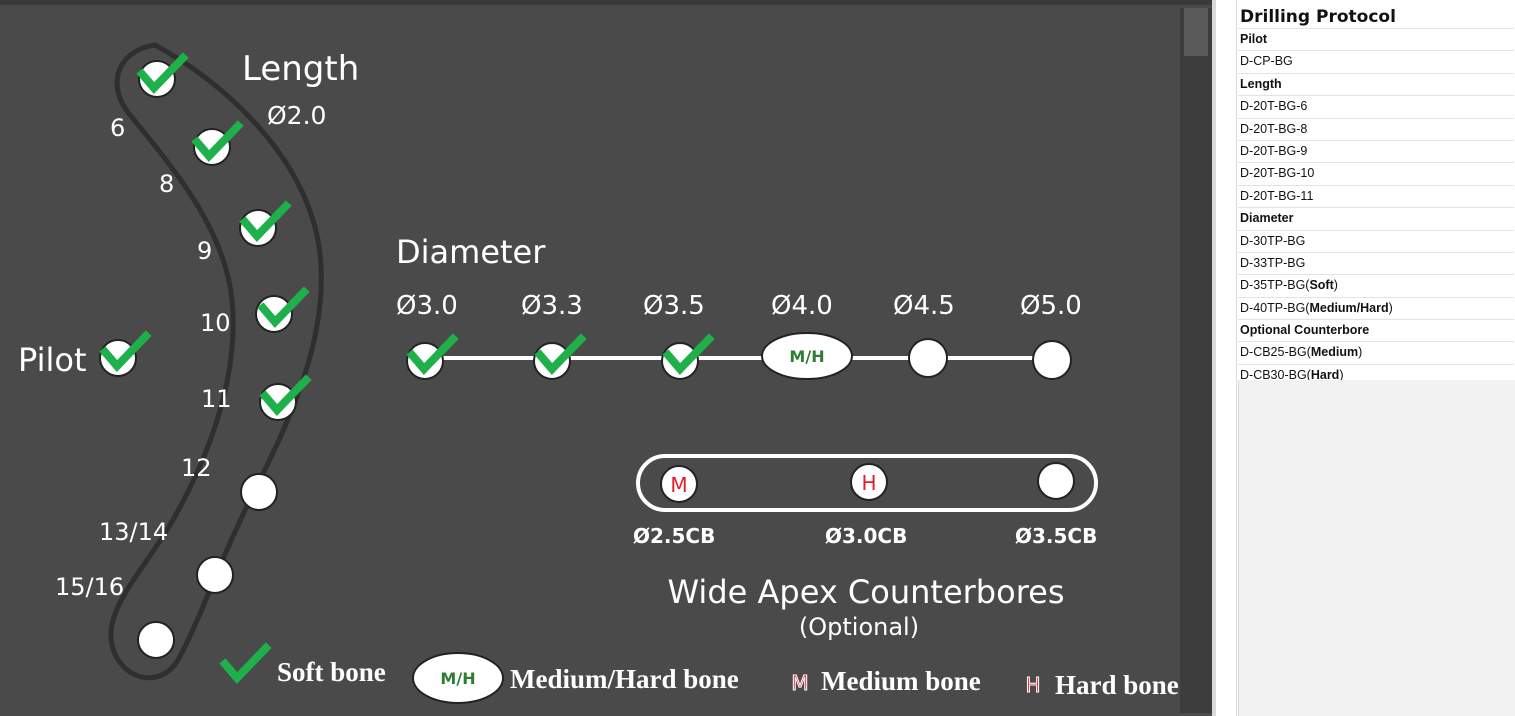 Image resolution: width=1515 pixels, height=716 pixels. What do you see at coordinates (166, 184) in the screenshot?
I see `length-label-8: 8` at bounding box center [166, 184].